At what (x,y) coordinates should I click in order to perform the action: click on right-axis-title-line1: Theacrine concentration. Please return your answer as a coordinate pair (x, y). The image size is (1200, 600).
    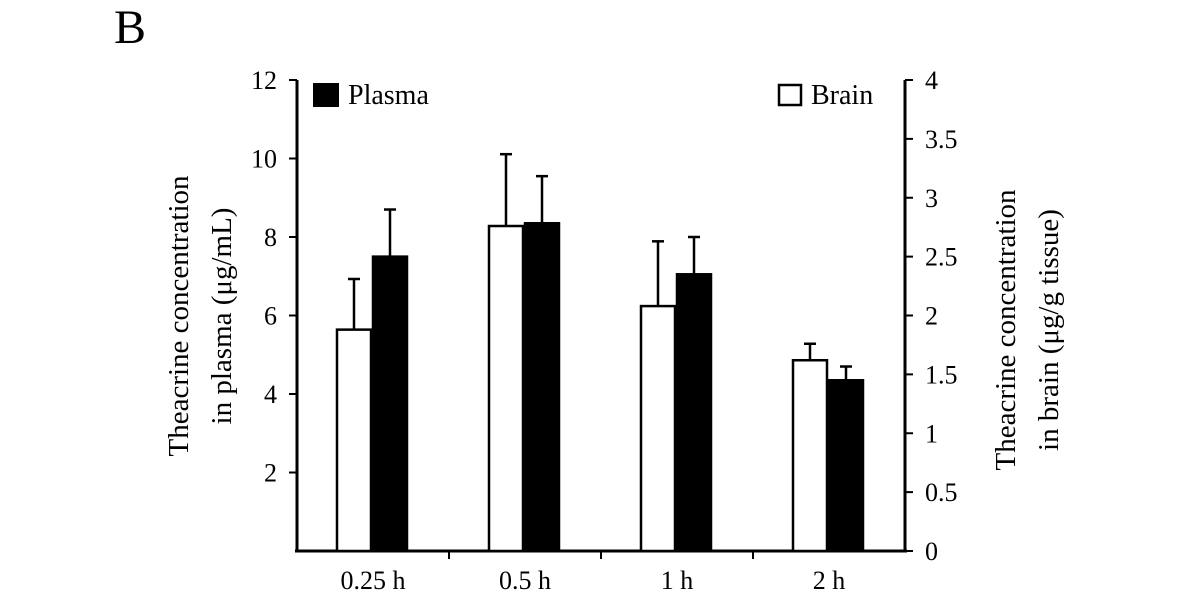
    Looking at the image, I should click on (1006, 329).